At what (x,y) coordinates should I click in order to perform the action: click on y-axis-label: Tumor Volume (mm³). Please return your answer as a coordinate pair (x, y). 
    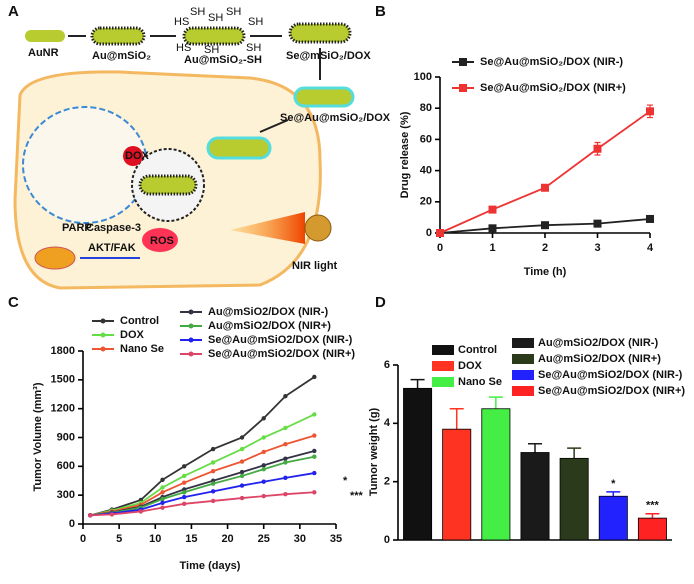
    Looking at the image, I should click on (38, 436).